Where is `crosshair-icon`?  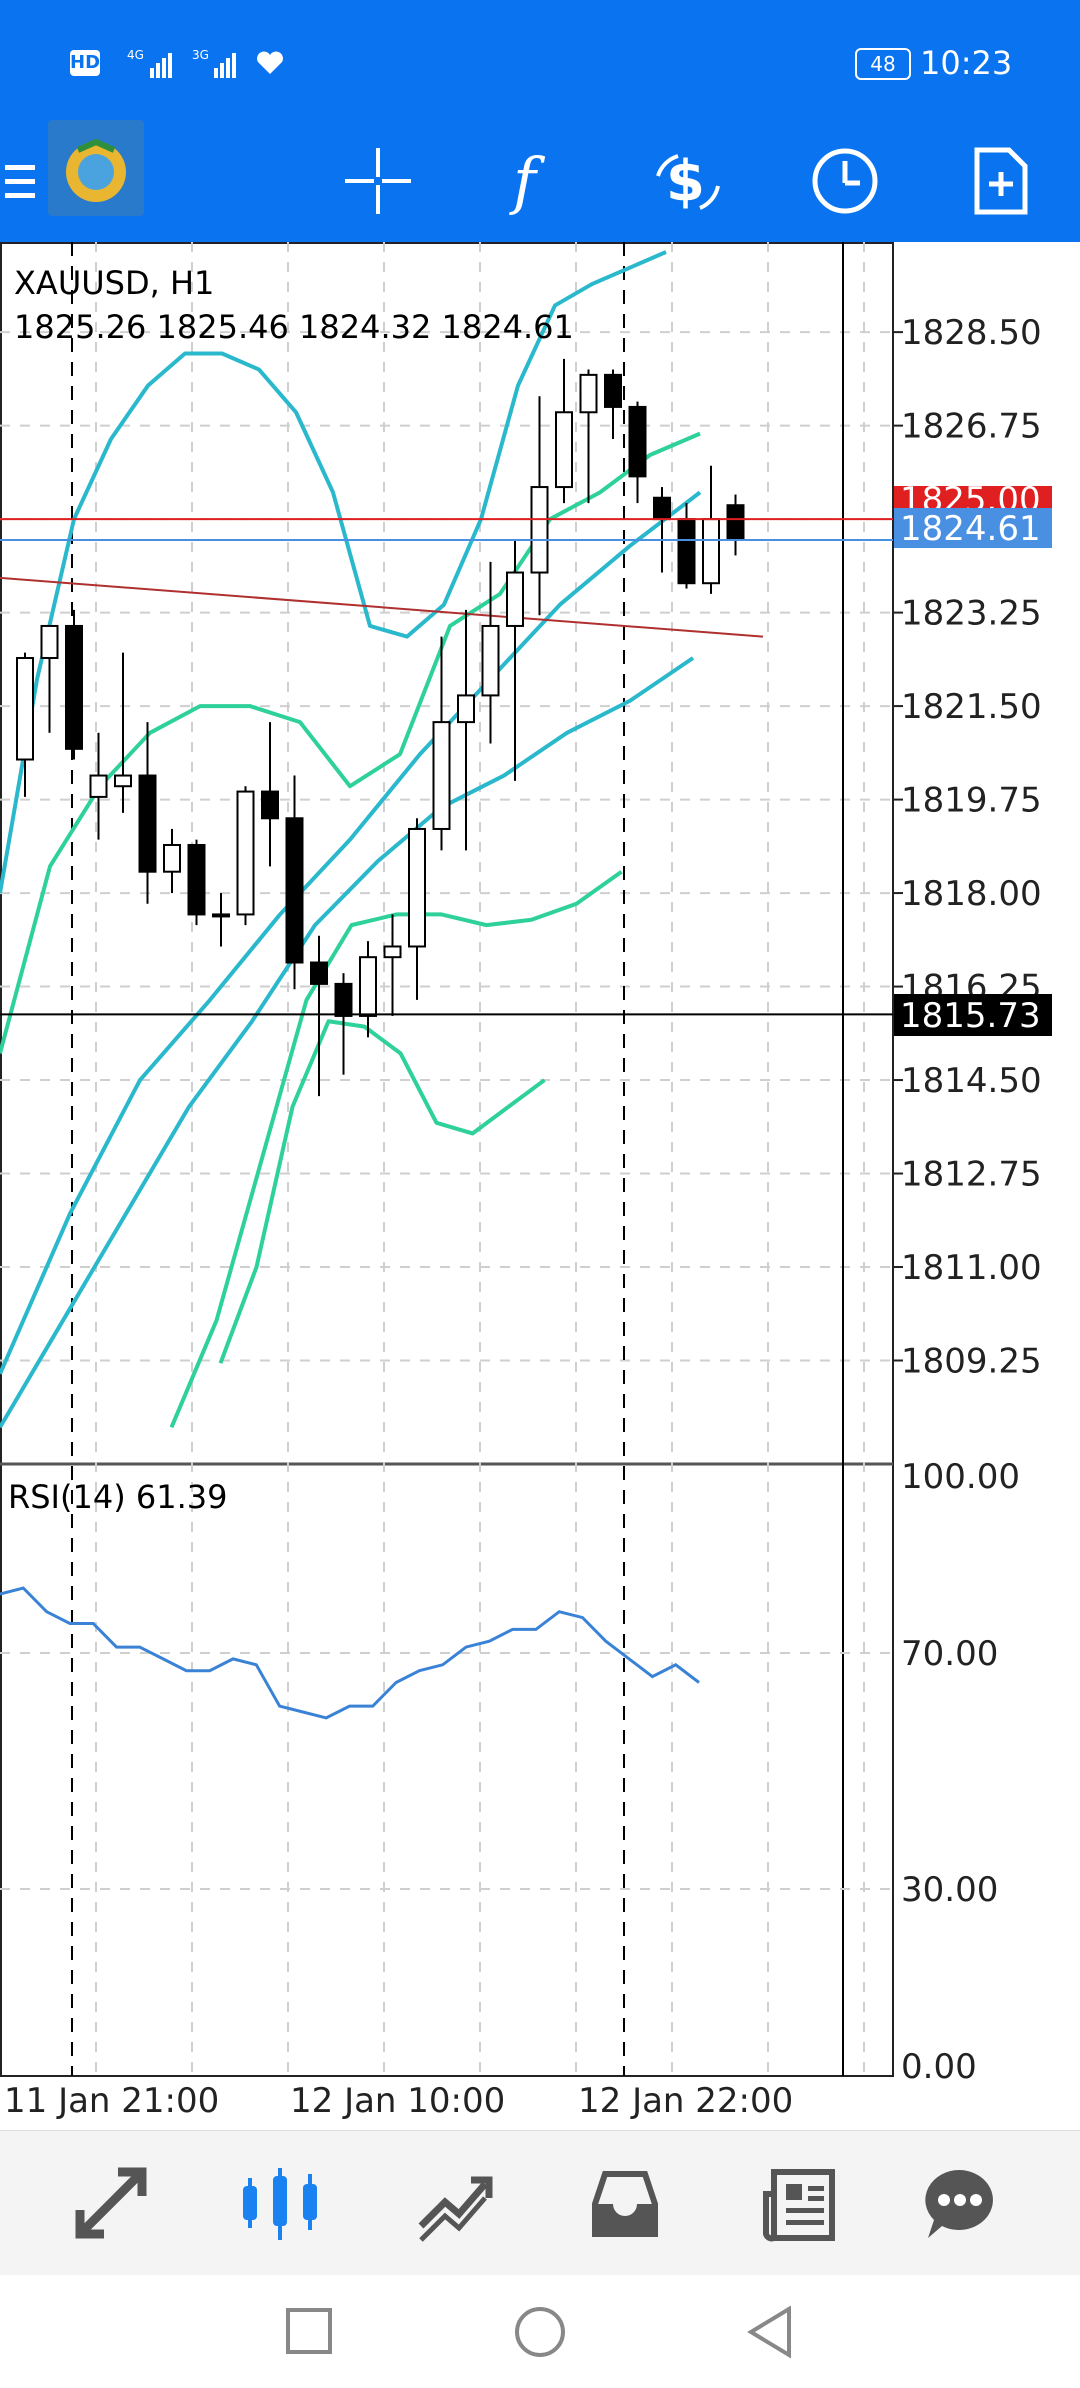 crosshair-icon is located at coordinates (378, 181).